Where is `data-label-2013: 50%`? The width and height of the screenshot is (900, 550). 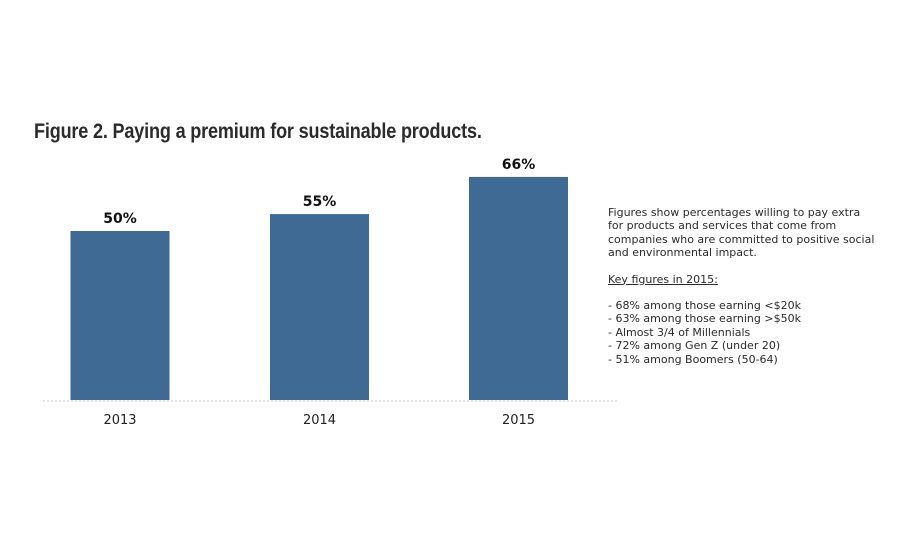
data-label-2013: 50% is located at coordinates (120, 219).